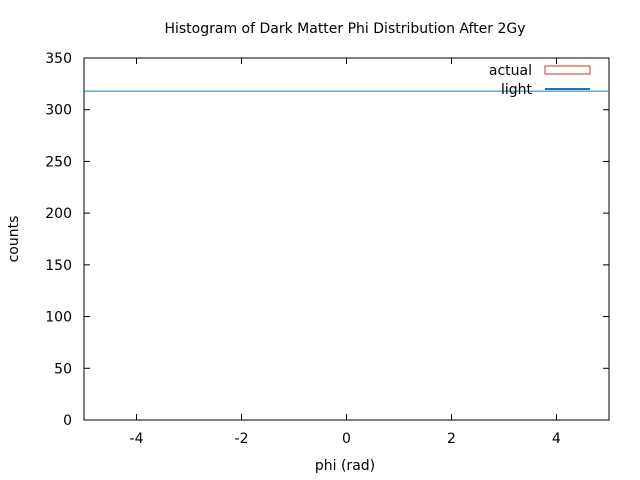  What do you see at coordinates (14, 239) in the screenshot?
I see `y-axis-label: counts` at bounding box center [14, 239].